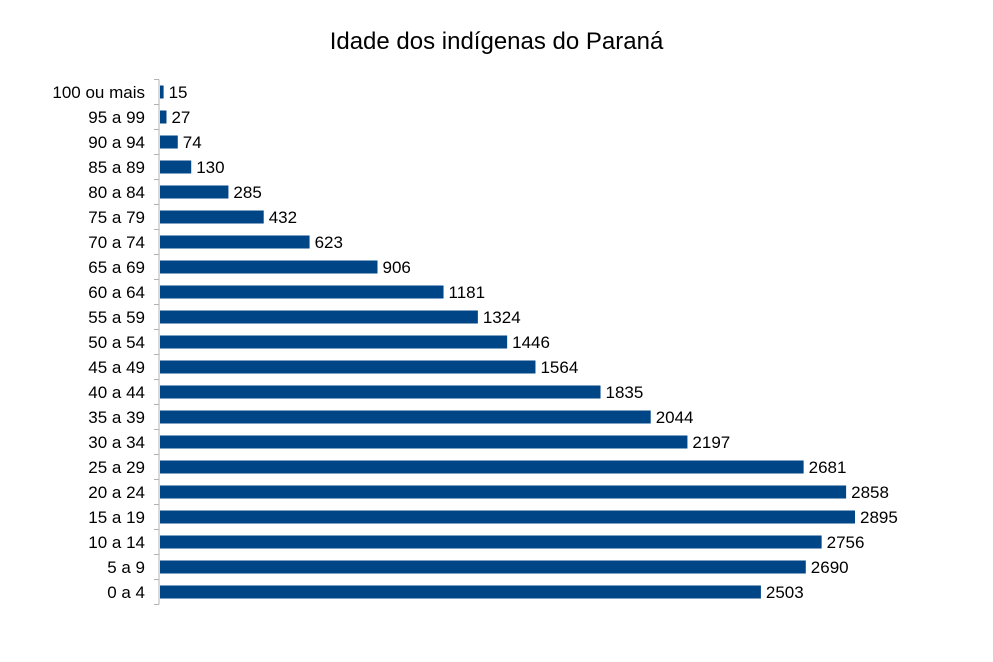  What do you see at coordinates (879, 517) in the screenshot?
I see `data-label: 2895` at bounding box center [879, 517].